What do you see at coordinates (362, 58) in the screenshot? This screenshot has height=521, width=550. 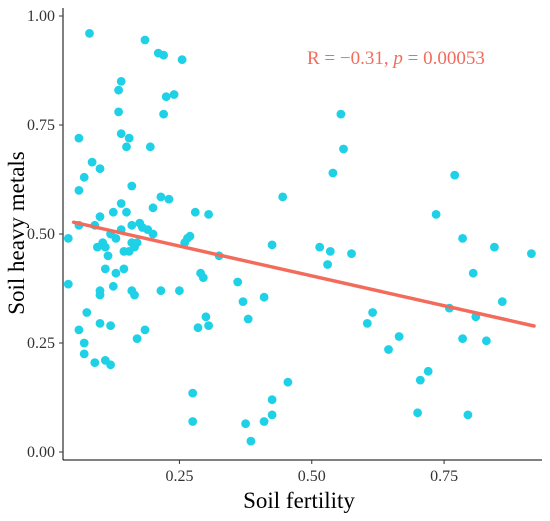 I see `annotation-r-value: −0.31` at bounding box center [362, 58].